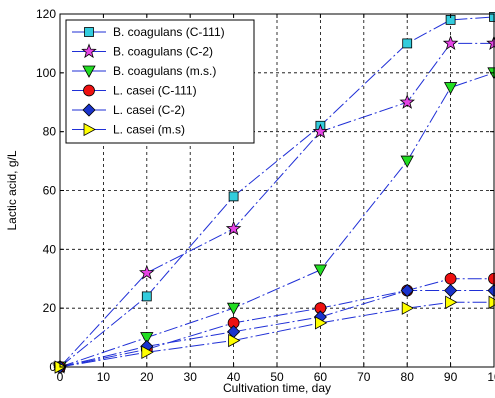 The width and height of the screenshot is (495, 398). What do you see at coordinates (149, 110) in the screenshot?
I see `legend-label: L. casei (C-2)` at bounding box center [149, 110].